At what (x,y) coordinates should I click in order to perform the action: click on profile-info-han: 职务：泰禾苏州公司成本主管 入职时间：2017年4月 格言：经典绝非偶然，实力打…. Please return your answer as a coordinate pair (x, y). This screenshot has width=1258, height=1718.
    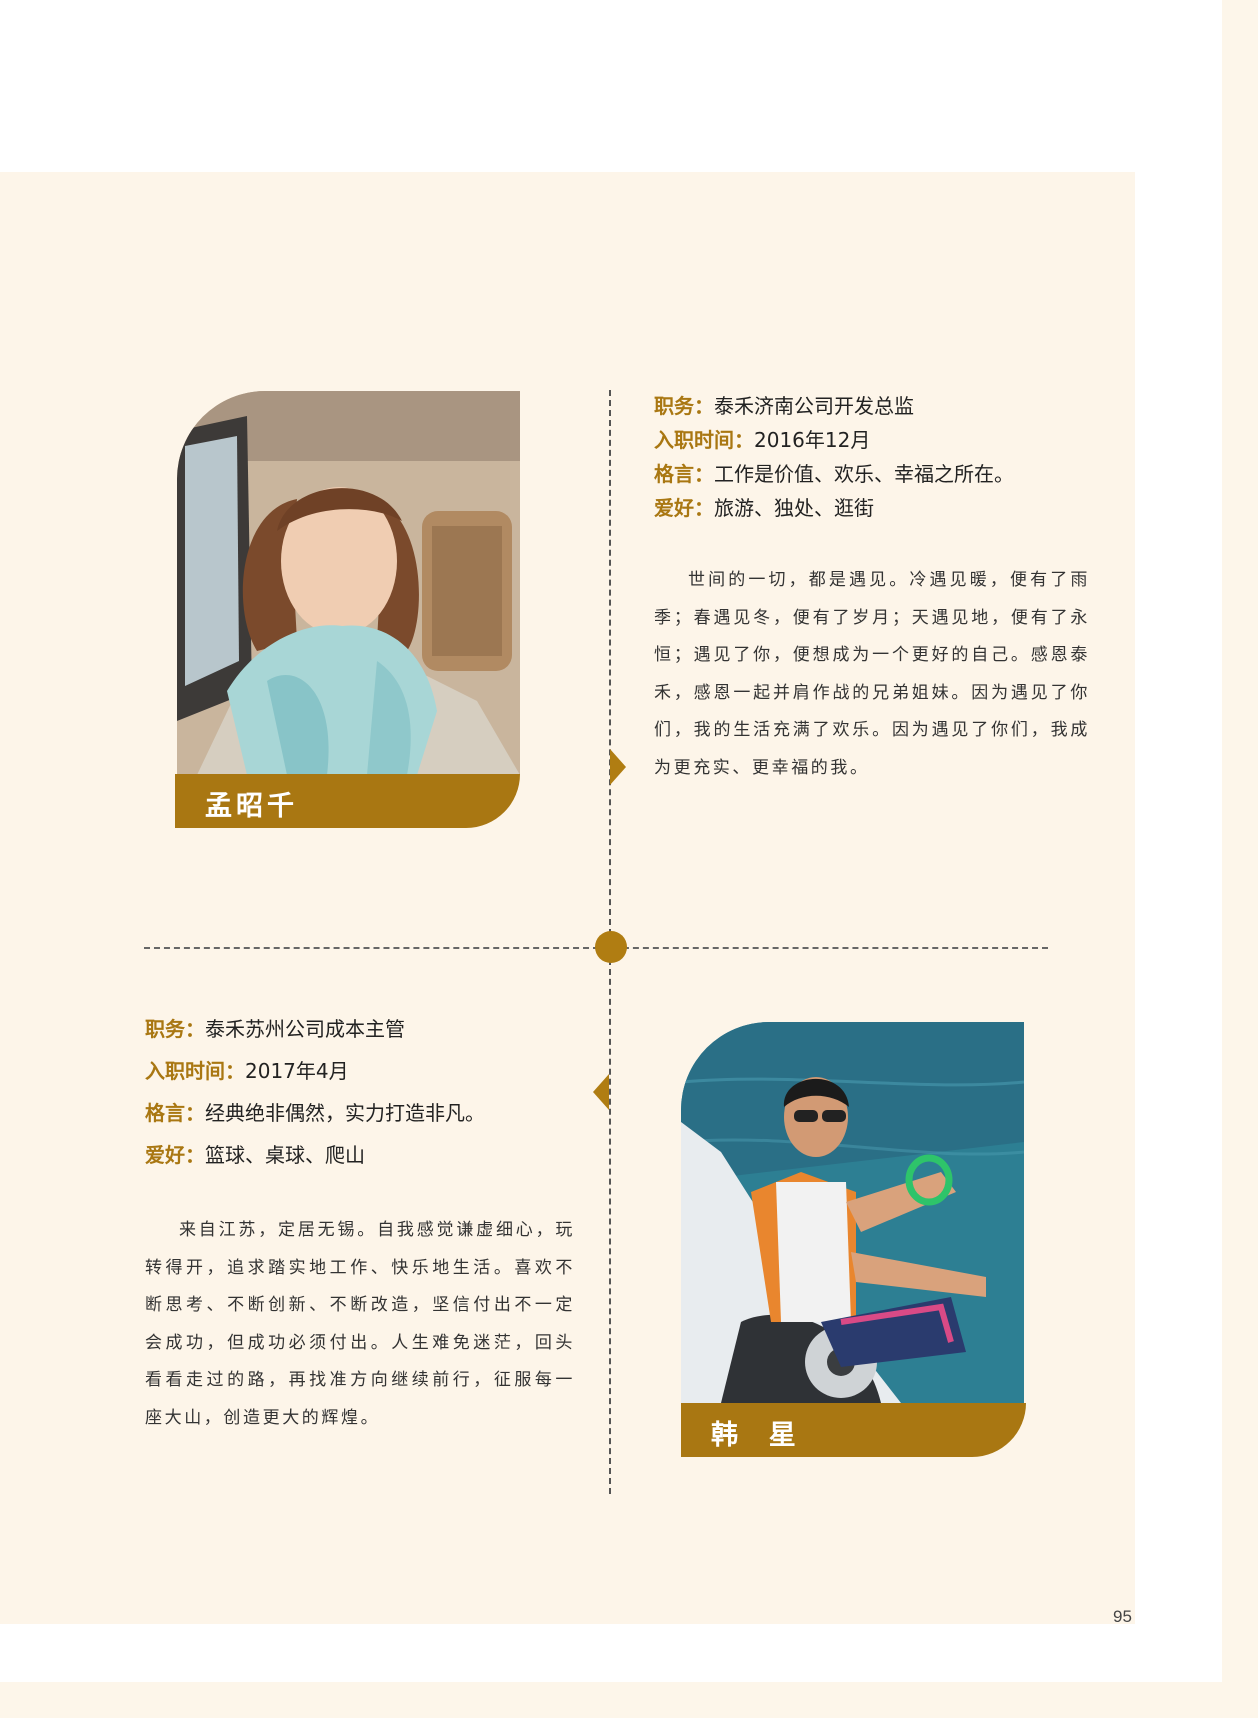
    Looking at the image, I should click on (315, 1096).